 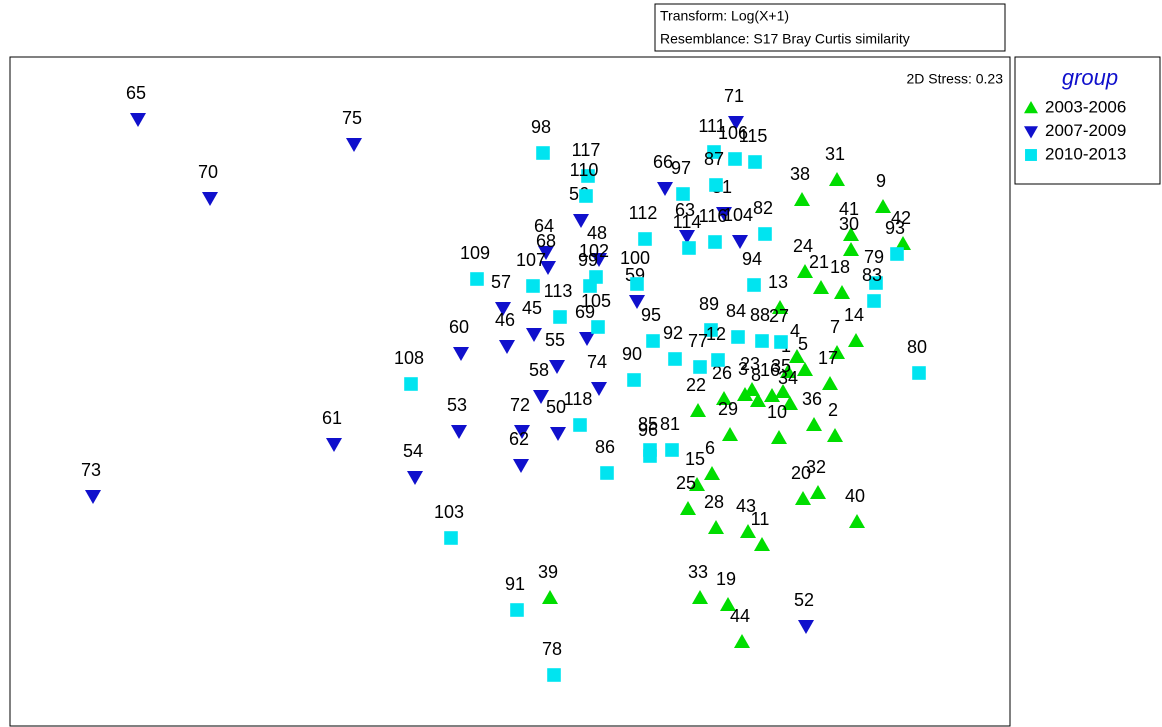 I want to click on point-label: 99, so click(x=588, y=260).